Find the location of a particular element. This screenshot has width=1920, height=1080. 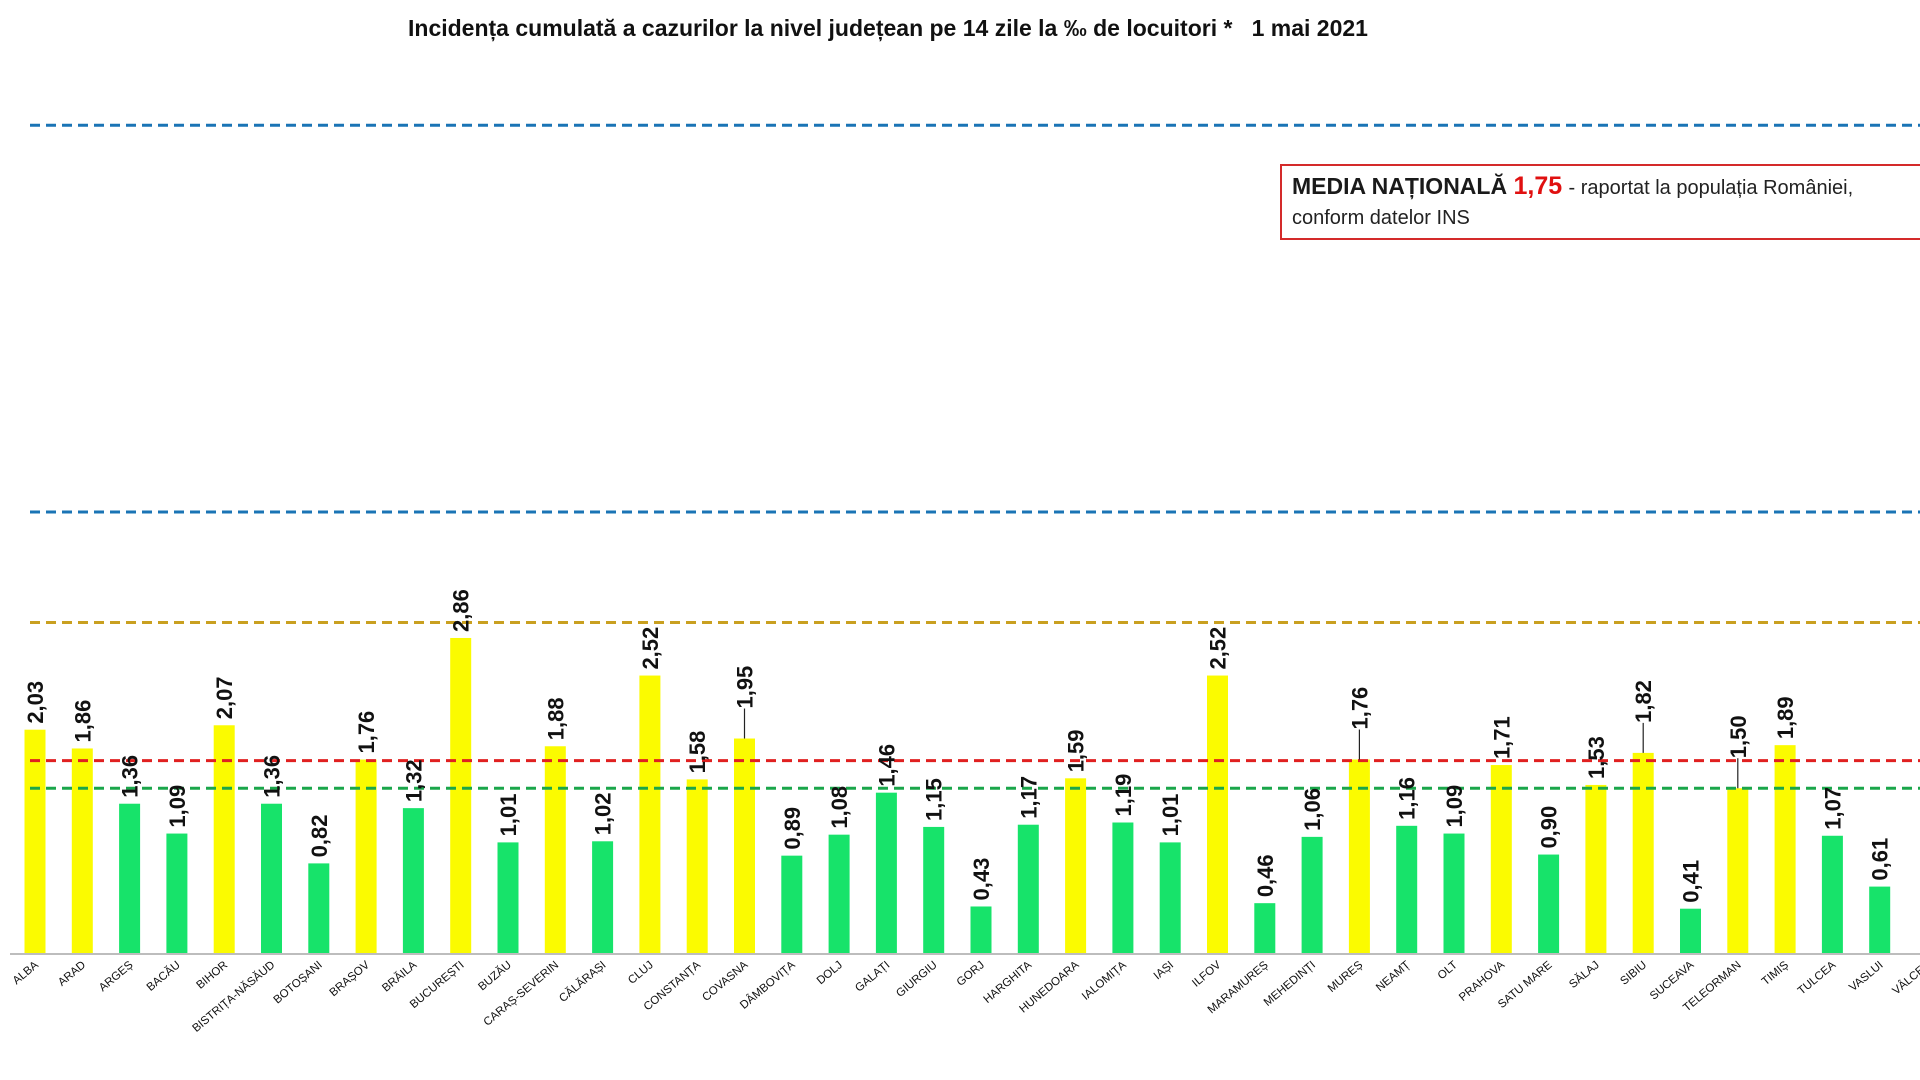

national-average-suffix: - raportat la populația României, is located at coordinates (1711, 188).